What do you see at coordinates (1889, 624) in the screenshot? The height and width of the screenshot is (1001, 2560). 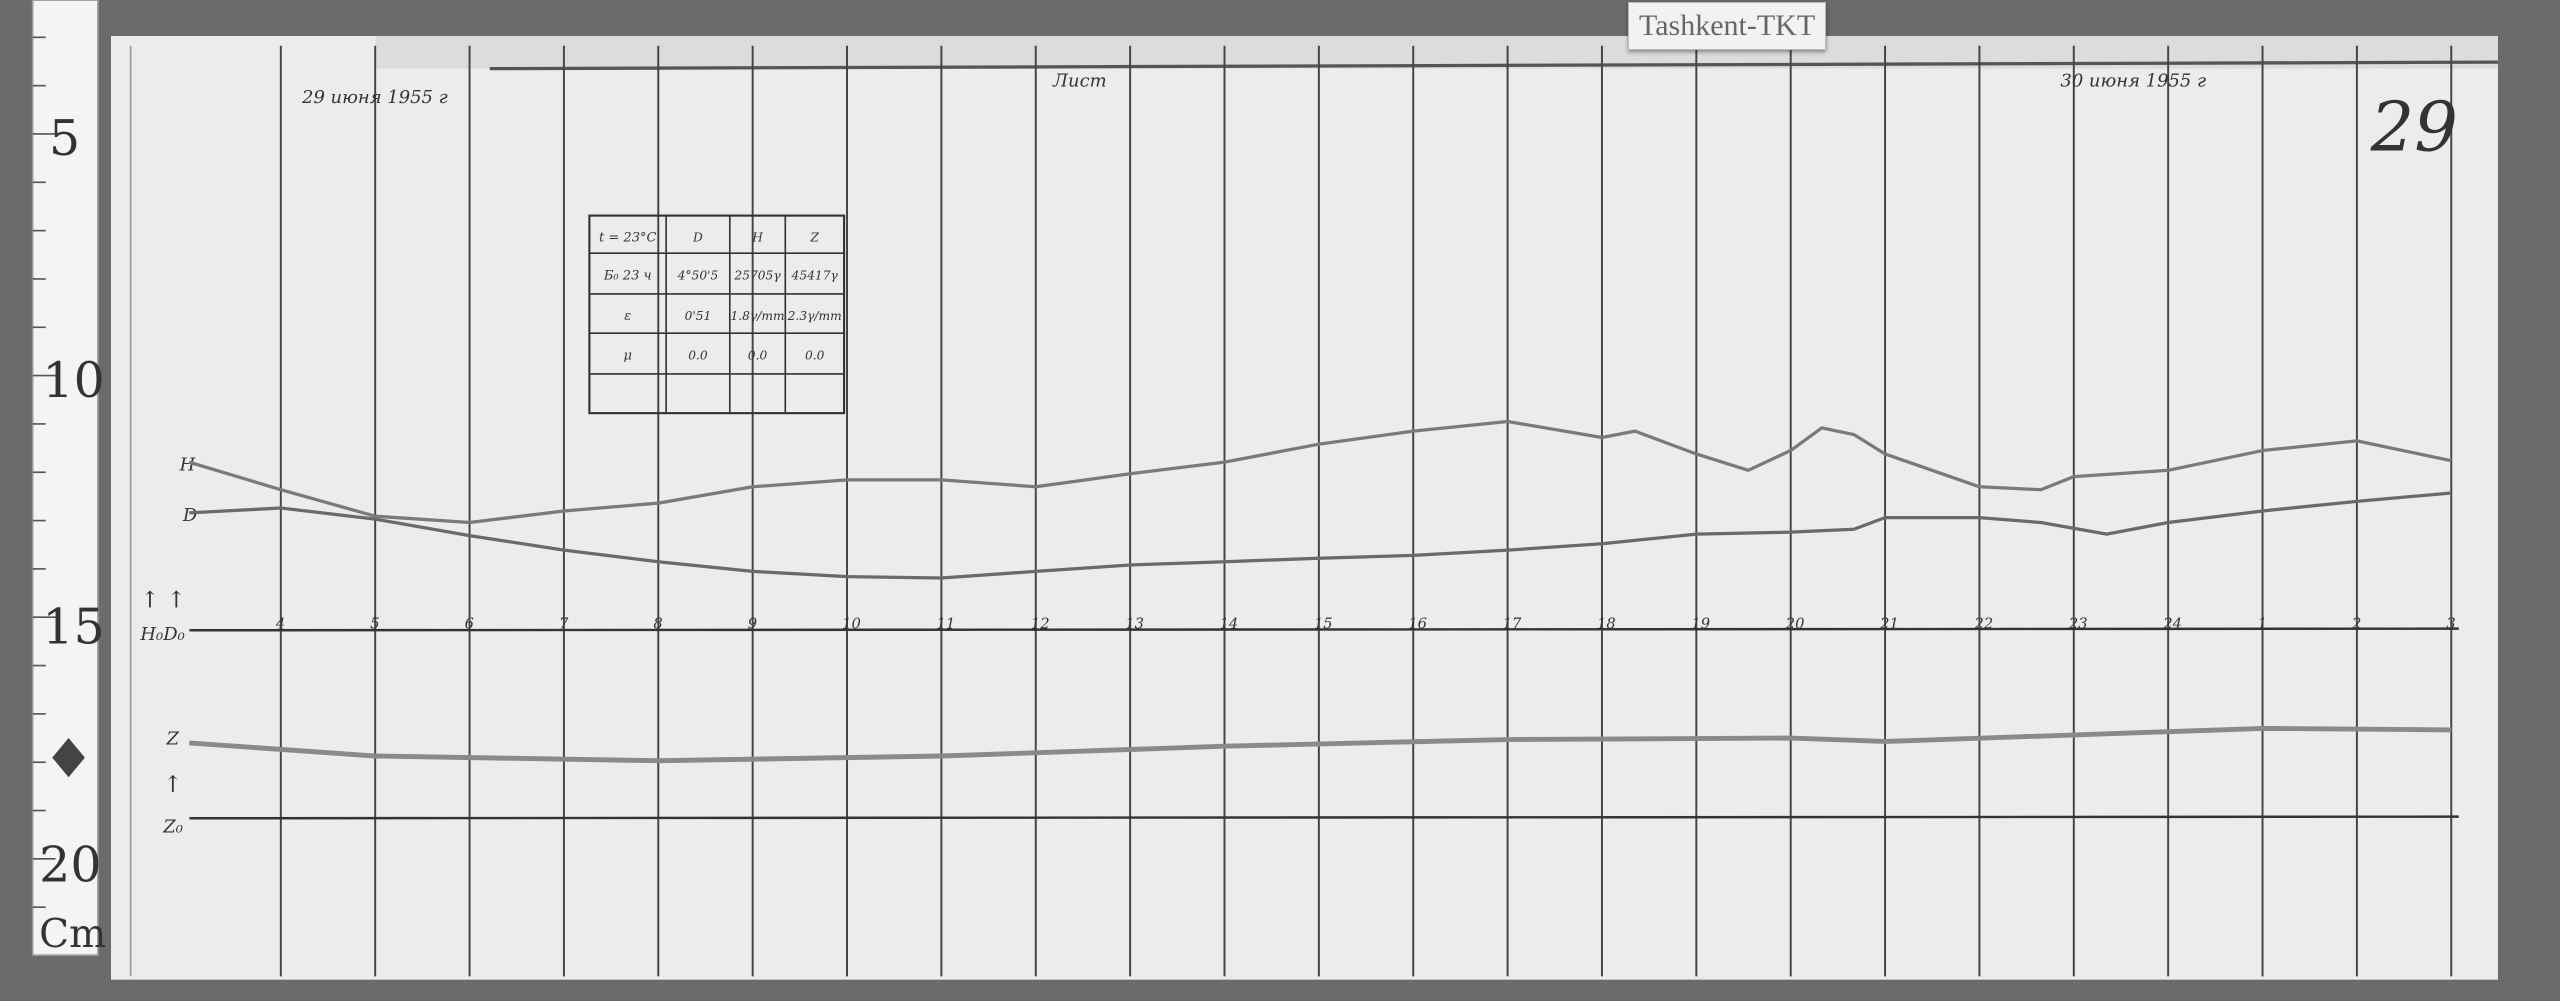 I see `hour-label: 21` at bounding box center [1889, 624].